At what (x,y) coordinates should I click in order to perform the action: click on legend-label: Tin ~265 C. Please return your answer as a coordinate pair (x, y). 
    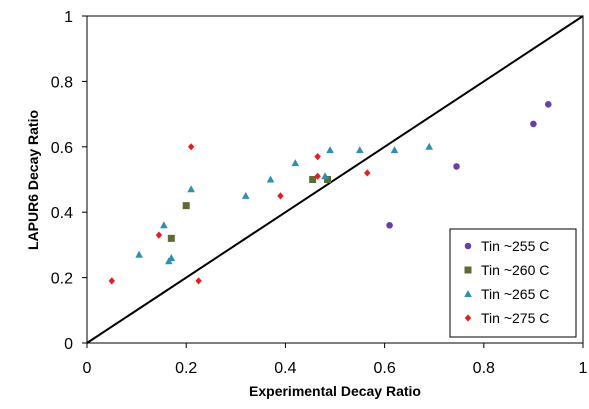
    Looking at the image, I should click on (515, 294).